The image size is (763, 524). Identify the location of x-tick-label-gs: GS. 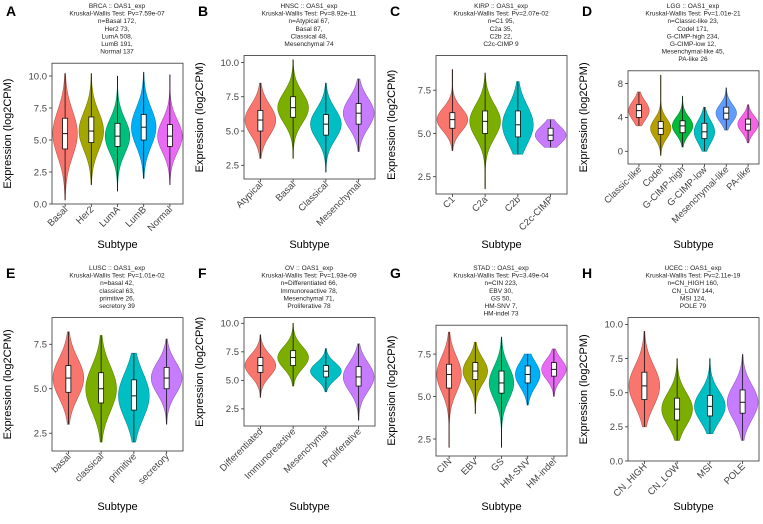
(497, 464).